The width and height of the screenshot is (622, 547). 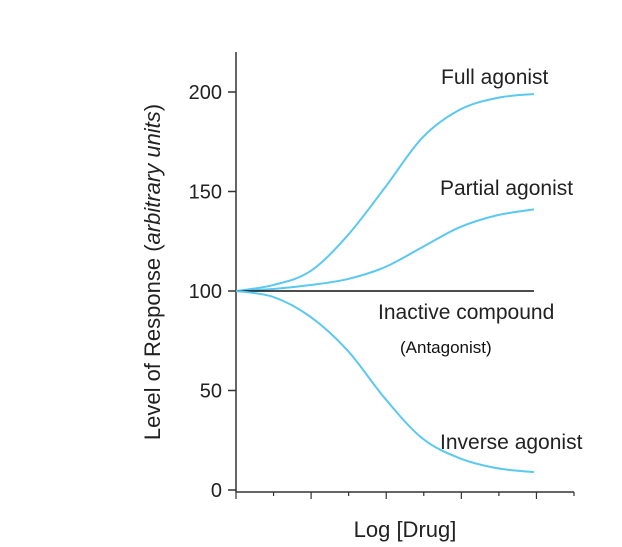 I want to click on y-tick-label: 200, so click(x=205, y=93).